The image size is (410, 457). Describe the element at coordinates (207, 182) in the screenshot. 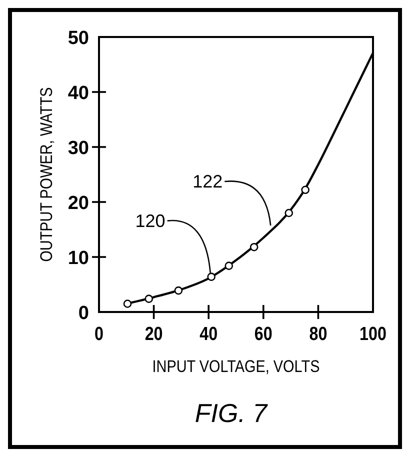

I see `annotation: 122` at that location.